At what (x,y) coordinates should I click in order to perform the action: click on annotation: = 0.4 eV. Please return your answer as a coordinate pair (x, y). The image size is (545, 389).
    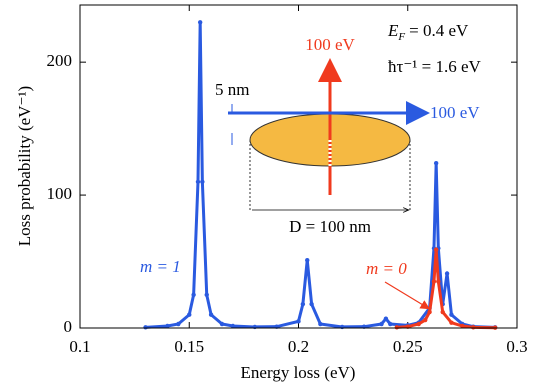
    Looking at the image, I should click on (439, 30).